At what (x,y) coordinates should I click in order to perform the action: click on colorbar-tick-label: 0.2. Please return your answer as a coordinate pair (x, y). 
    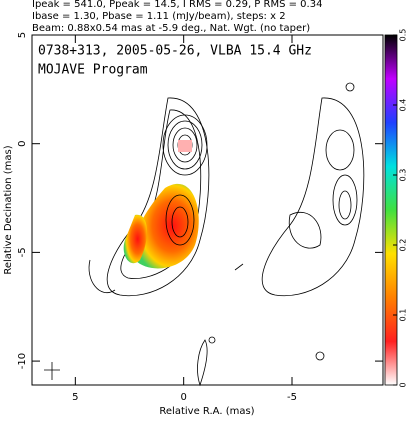
    Looking at the image, I should click on (403, 245).